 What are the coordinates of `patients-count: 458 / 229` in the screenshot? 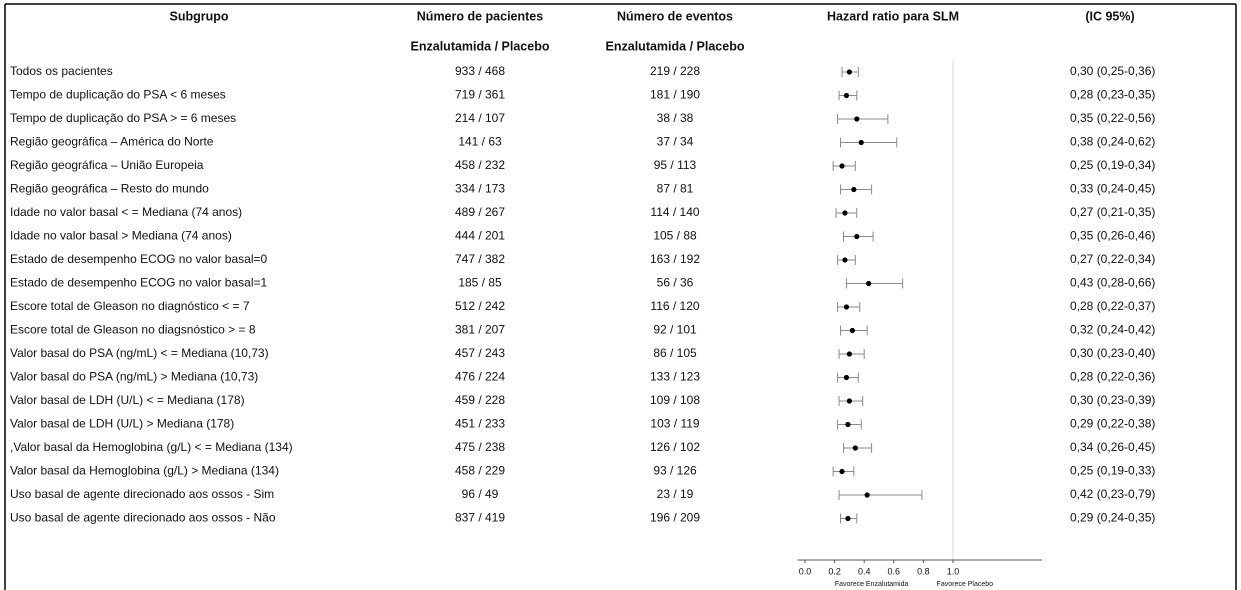 It's located at (480, 471).